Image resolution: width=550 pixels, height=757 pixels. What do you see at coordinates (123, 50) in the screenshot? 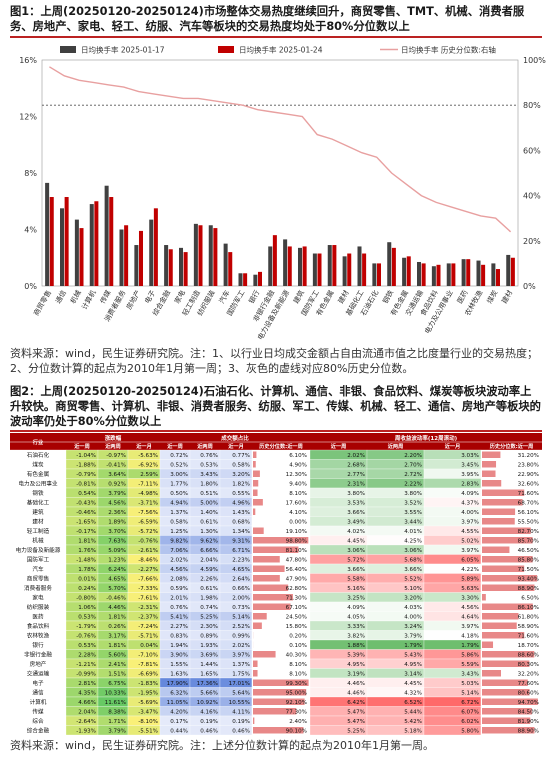
I see `legend-label: 日均换手率 2025-01-17` at bounding box center [123, 50].